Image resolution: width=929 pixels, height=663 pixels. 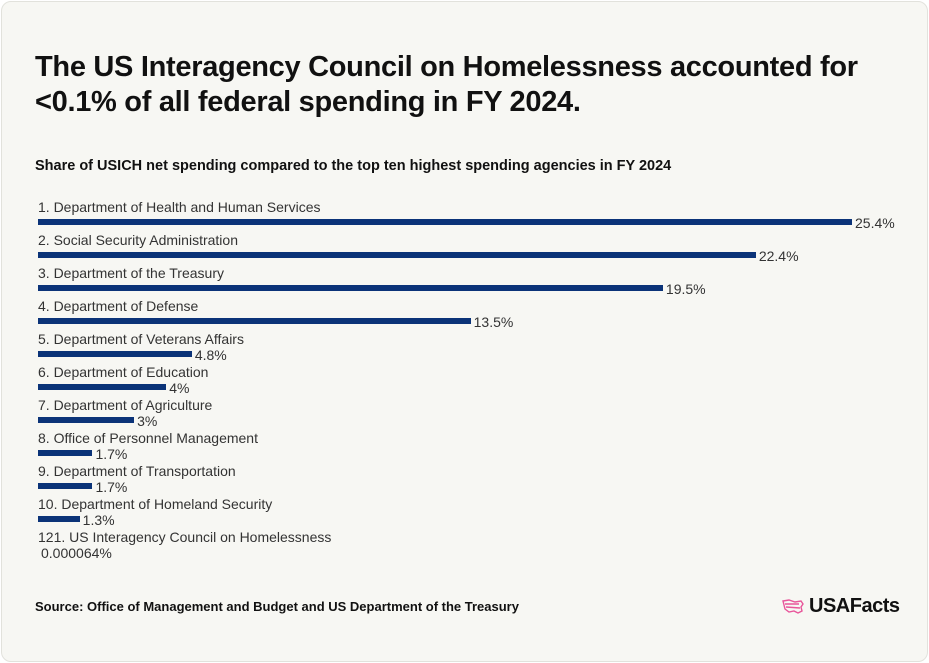 I want to click on category-label: 9. Department of Transportation, so click(x=137, y=471).